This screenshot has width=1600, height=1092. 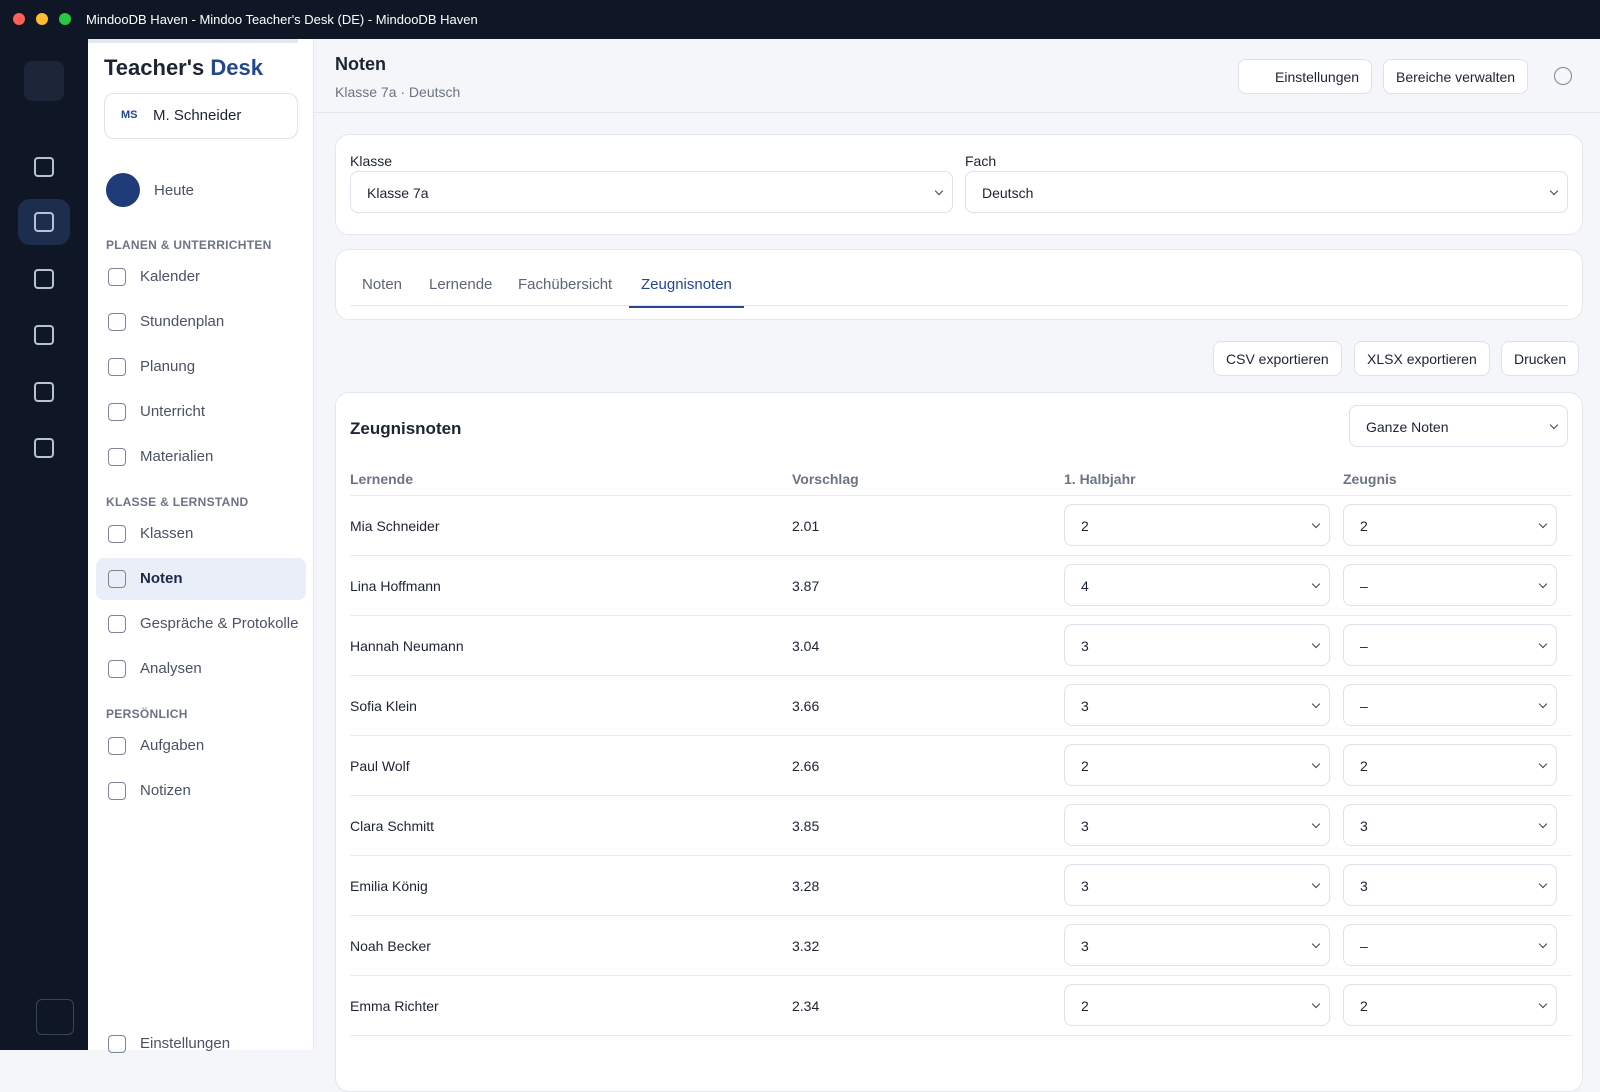 I want to click on student-name: Noah Becker, so click(x=390, y=946).